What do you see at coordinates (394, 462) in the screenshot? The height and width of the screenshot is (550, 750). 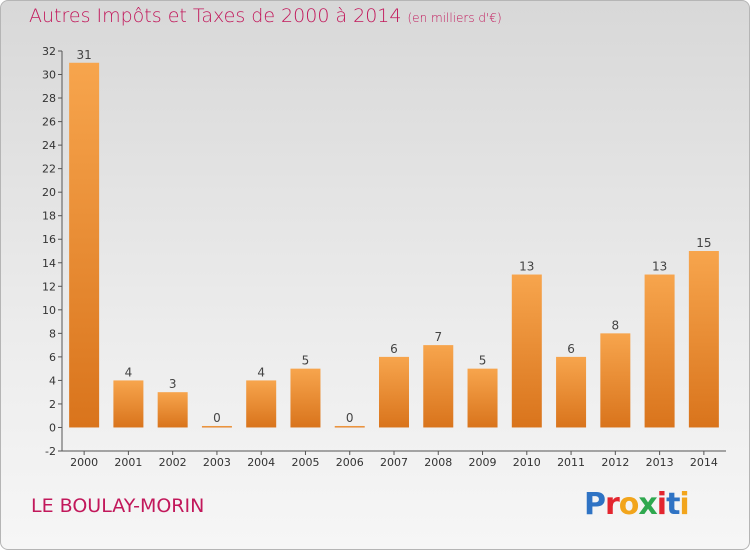 I see `x-tick-label: 2007` at bounding box center [394, 462].